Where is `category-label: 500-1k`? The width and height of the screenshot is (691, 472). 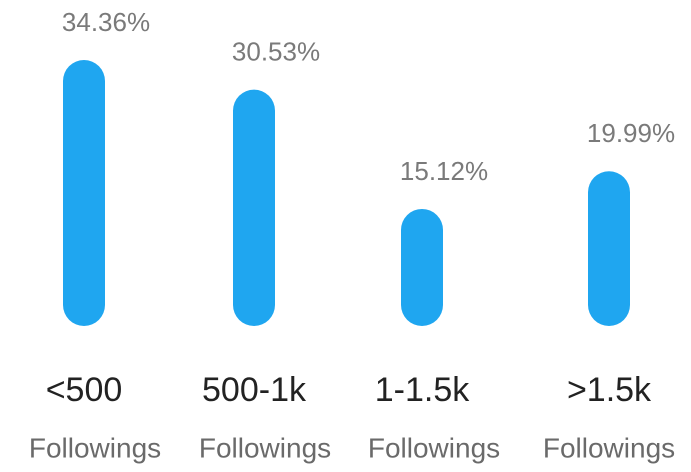 category-label: 500-1k is located at coordinates (254, 390).